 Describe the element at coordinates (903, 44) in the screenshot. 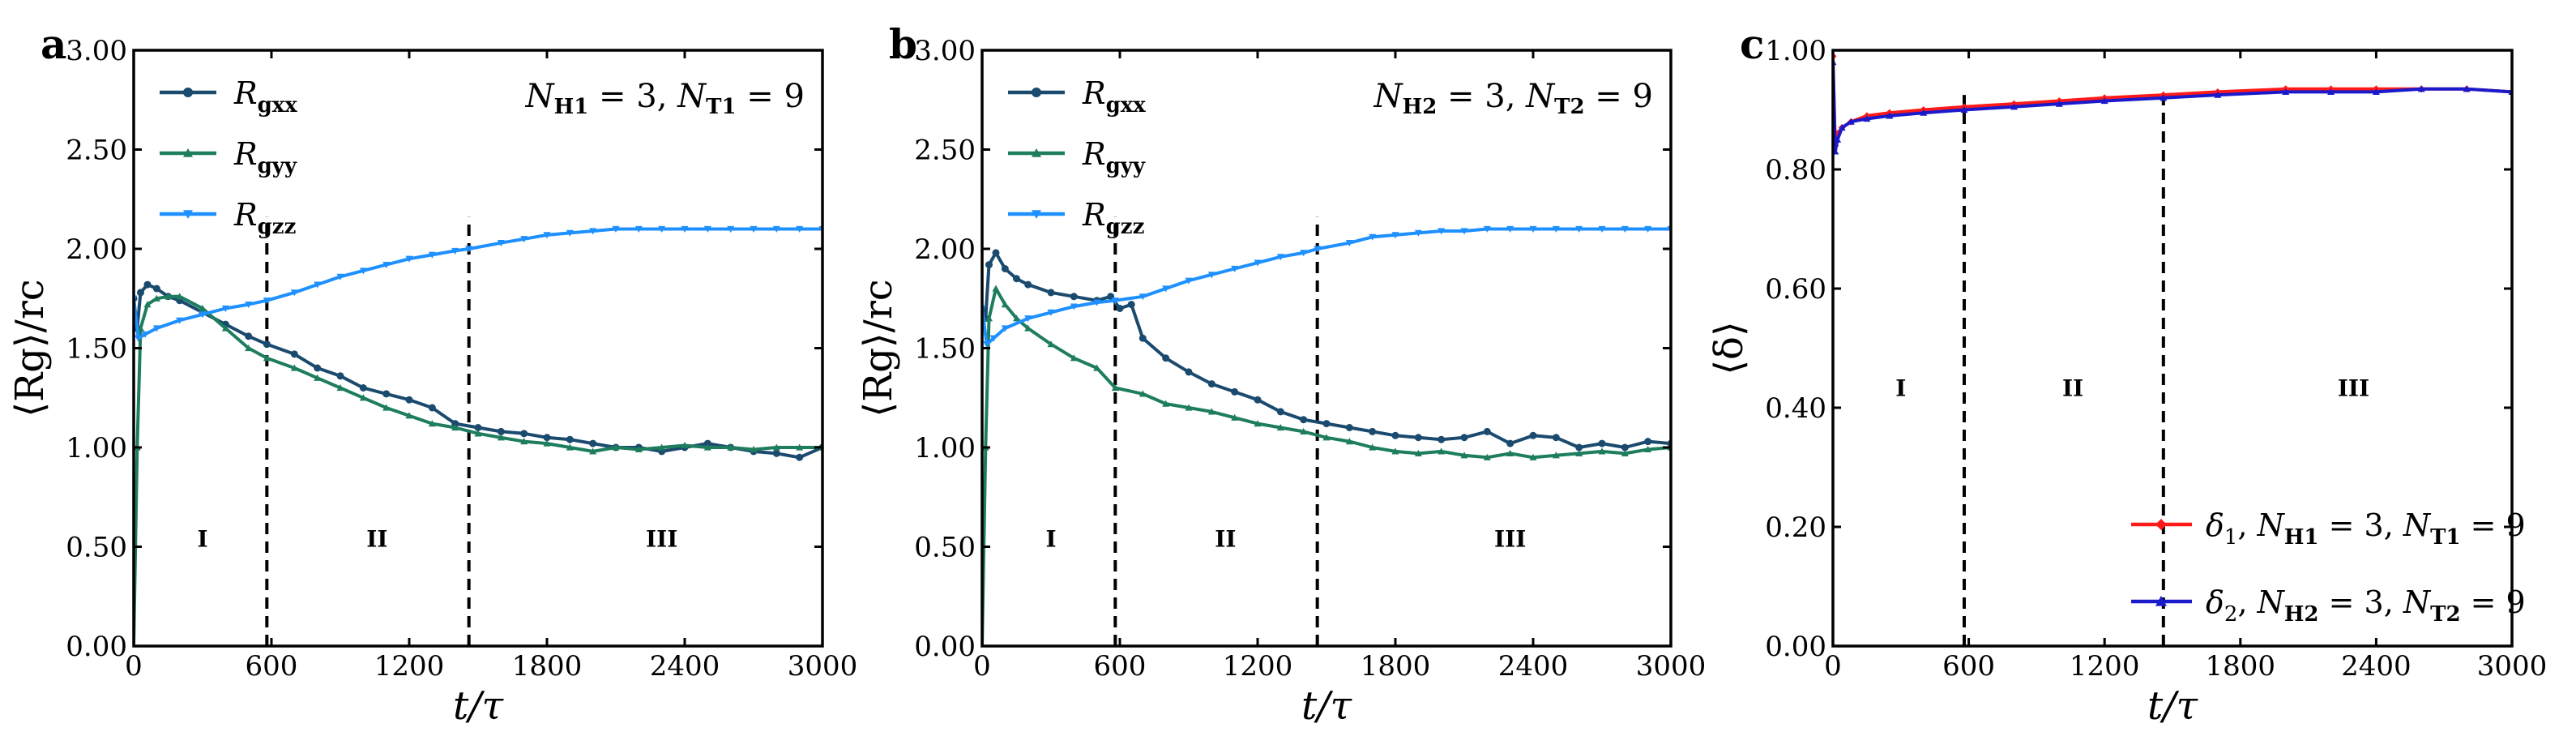

I see `panel-letter-b: b` at that location.